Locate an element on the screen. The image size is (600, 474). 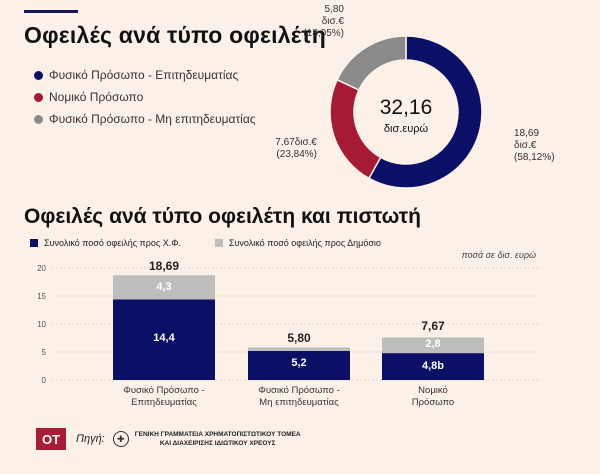
bar-legend-item-0: Συνολικό ποσό οφειλής προς Χ.Φ. is located at coordinates (105, 243).